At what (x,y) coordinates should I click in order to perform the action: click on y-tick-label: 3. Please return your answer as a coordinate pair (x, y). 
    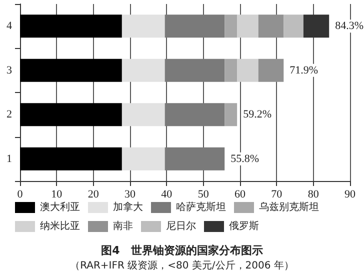
    Looking at the image, I should click on (9, 70).